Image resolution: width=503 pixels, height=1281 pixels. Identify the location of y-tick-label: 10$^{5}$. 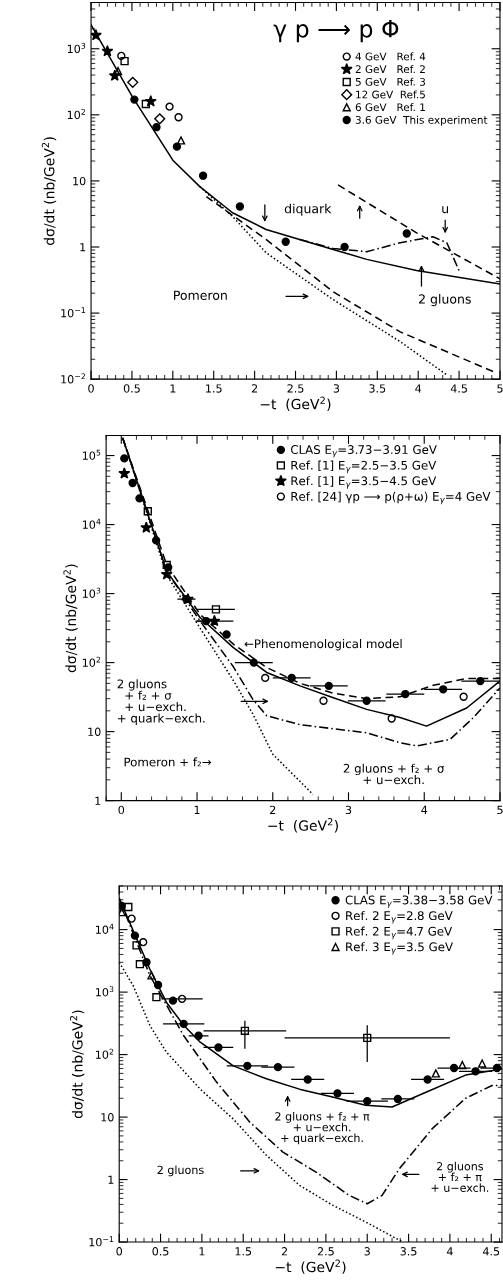
(91, 454).